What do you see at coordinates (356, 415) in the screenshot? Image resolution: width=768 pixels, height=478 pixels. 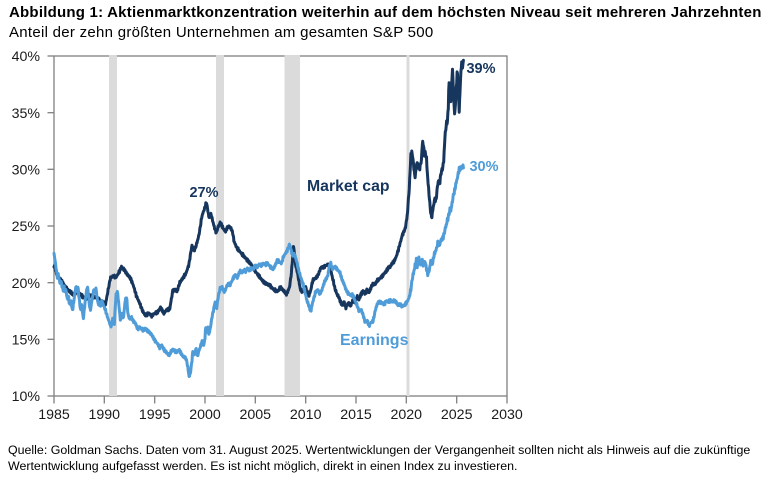 I see `svg-text: 2015` at bounding box center [356, 415].